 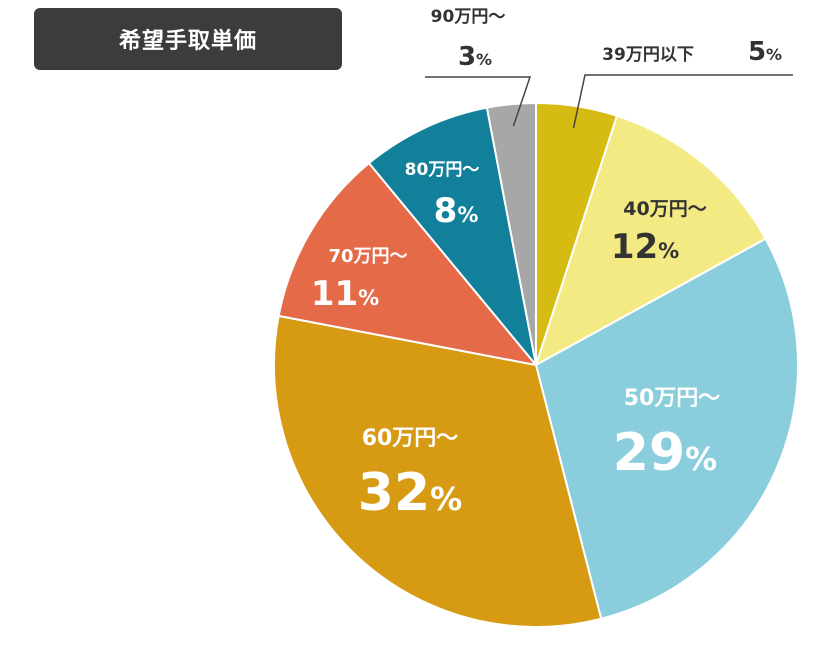 I want to click on slice-label: 70万円～, so click(x=367, y=256).